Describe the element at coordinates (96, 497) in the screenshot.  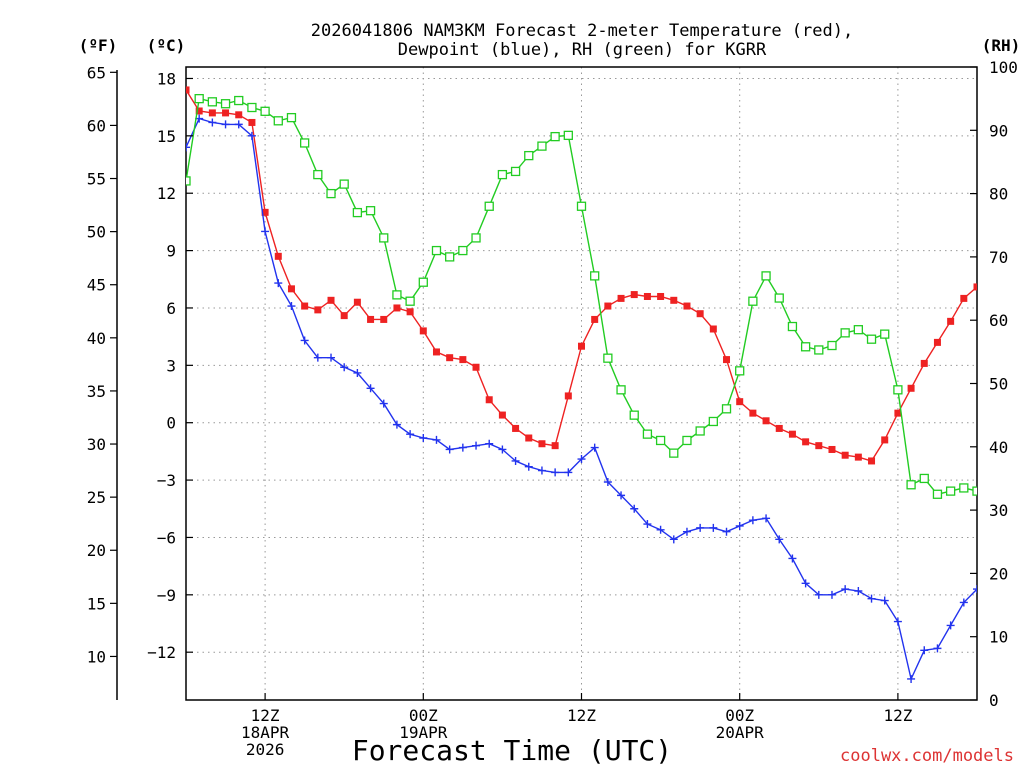
I see `fahrenheit-tick-label: 25` at that location.